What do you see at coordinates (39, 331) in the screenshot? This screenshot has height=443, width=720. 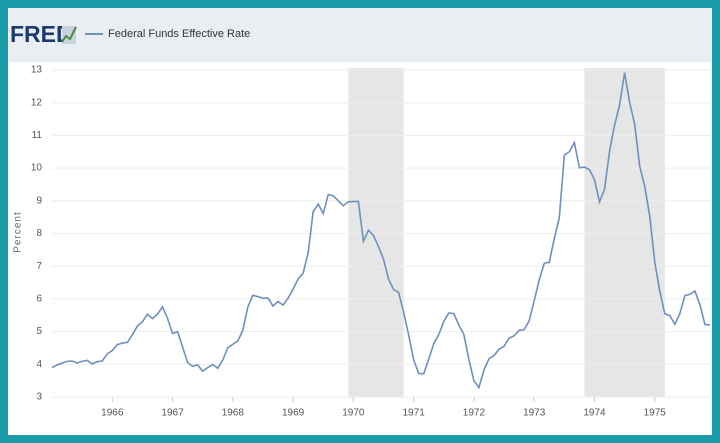 I see `y-tick-label: 5` at bounding box center [39, 331].